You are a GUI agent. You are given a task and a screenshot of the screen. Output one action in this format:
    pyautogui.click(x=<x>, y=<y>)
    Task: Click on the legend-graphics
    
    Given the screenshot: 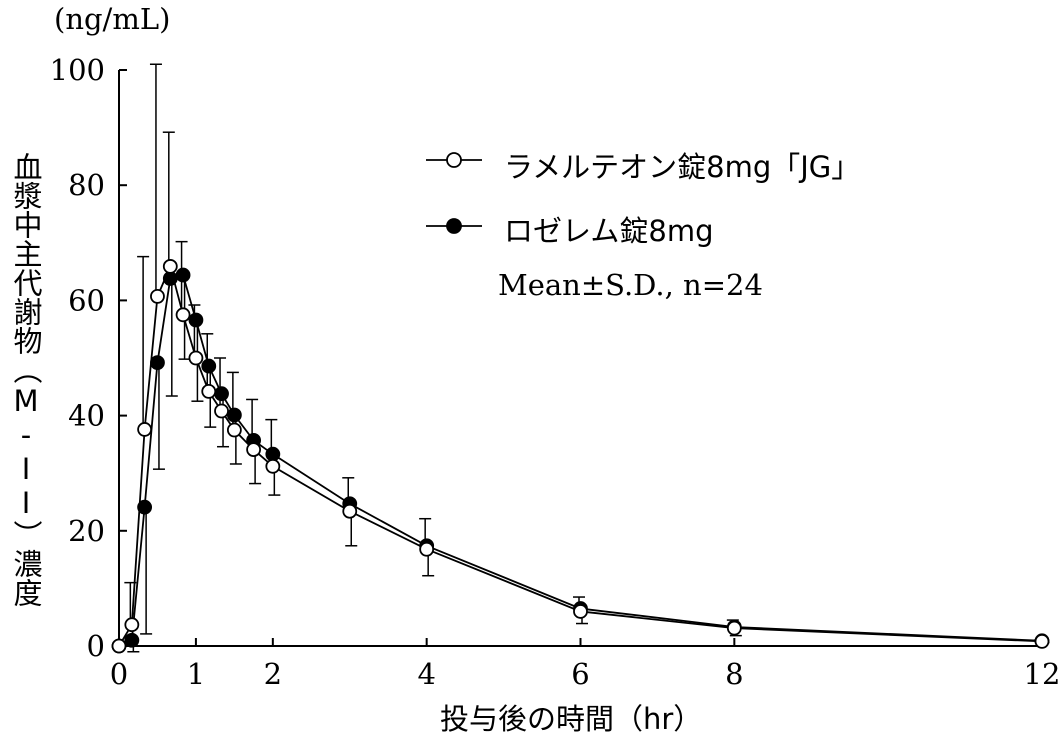 What is the action you would take?
    pyautogui.click(x=454, y=193)
    